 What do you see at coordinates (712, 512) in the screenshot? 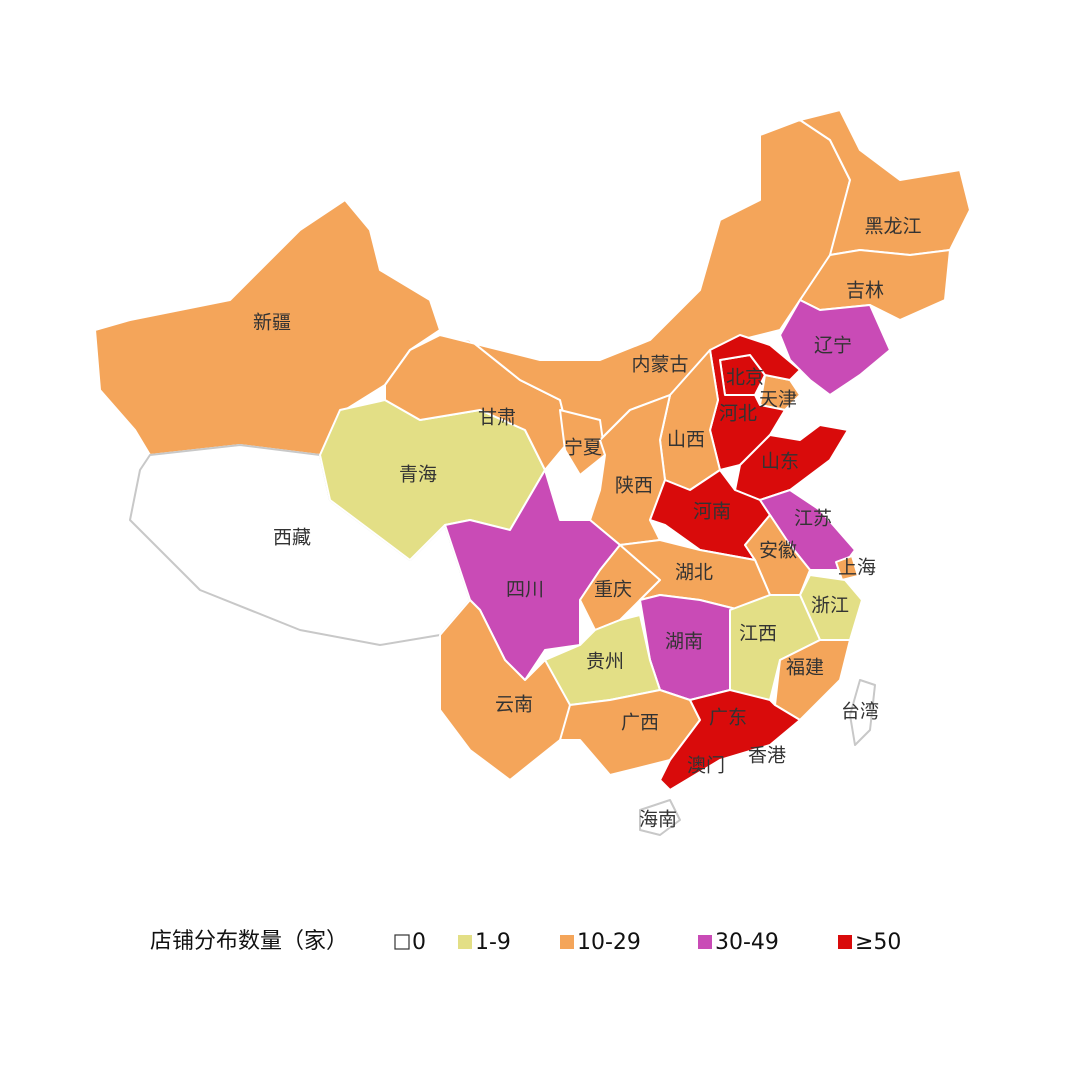
I see `region-label: 河南` at bounding box center [712, 512].